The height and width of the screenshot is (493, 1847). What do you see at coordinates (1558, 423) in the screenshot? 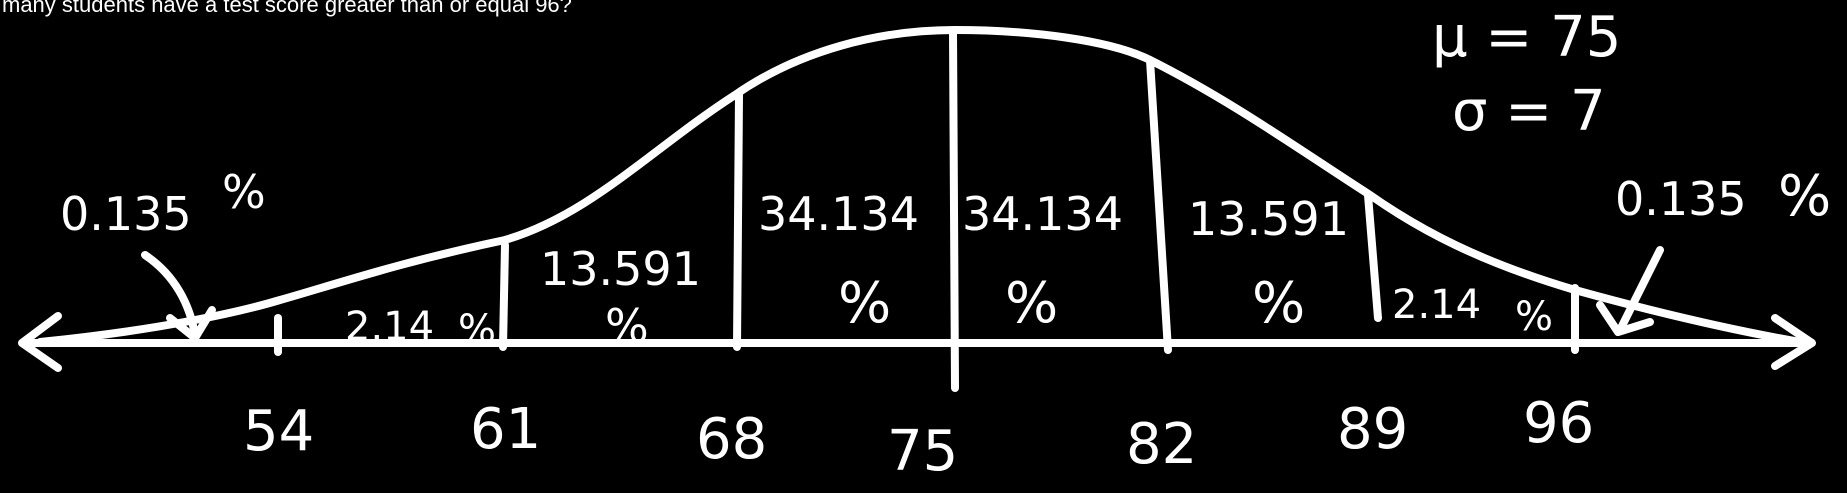
I see `tick-label-96: 96` at bounding box center [1558, 423].